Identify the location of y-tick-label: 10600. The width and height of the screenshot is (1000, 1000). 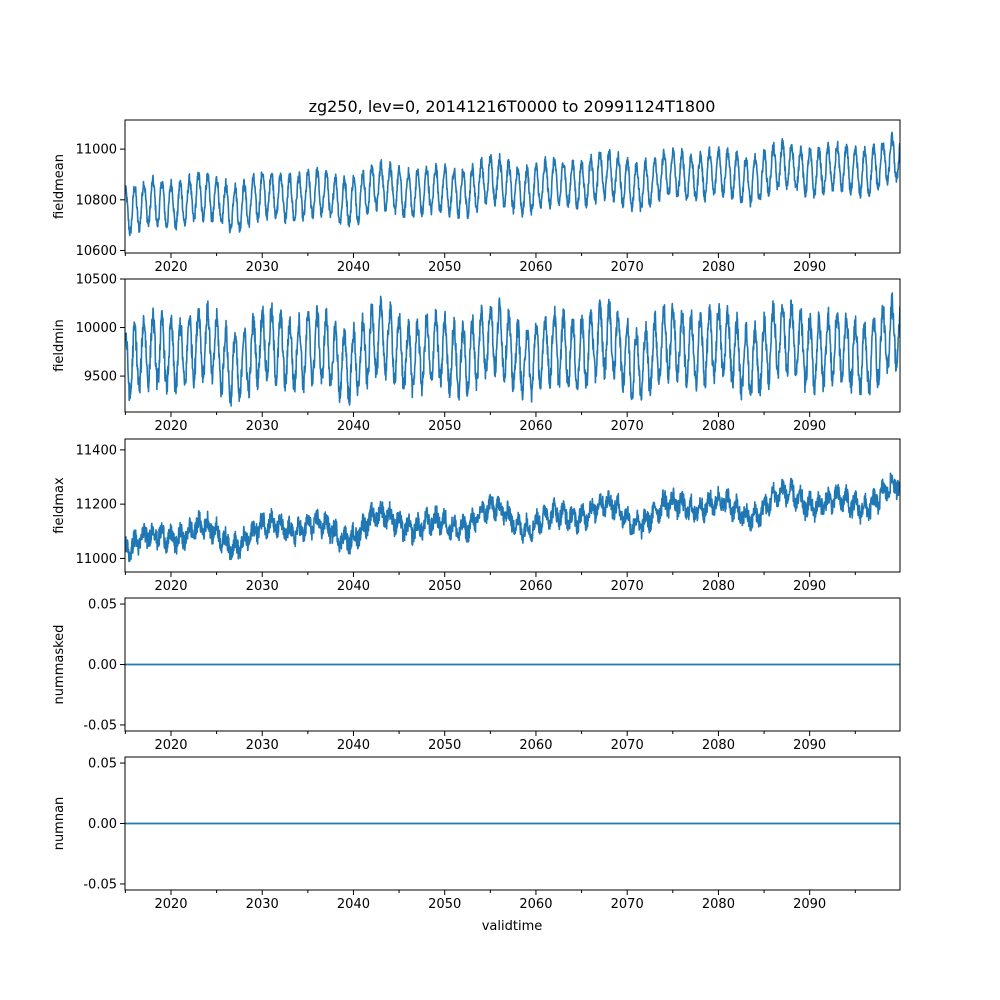
(96, 251).